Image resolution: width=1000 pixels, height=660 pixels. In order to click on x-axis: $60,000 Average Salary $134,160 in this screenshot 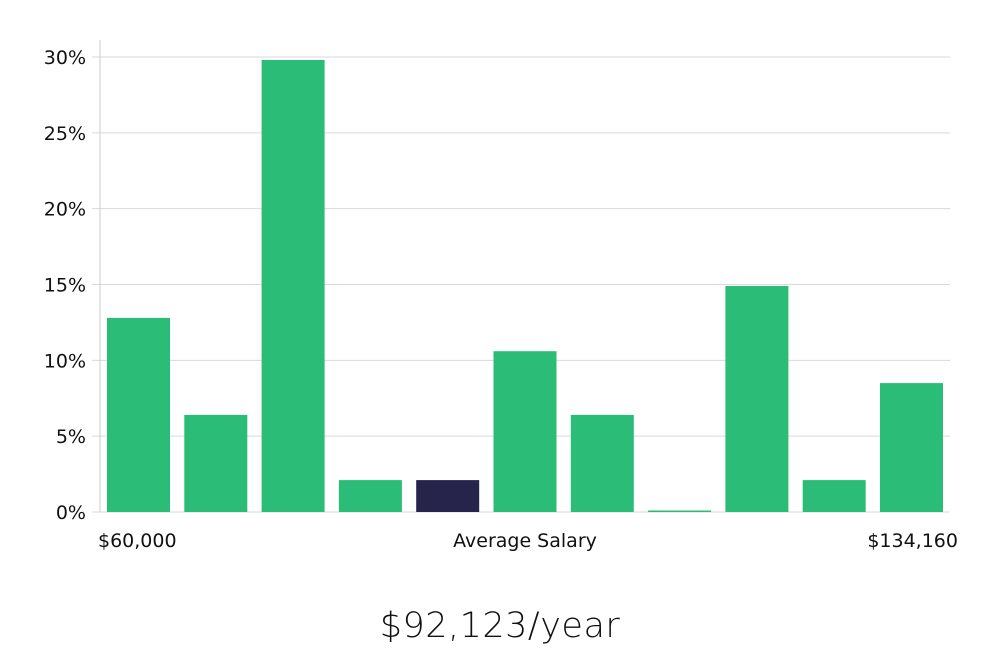, I will do `click(528, 541)`.